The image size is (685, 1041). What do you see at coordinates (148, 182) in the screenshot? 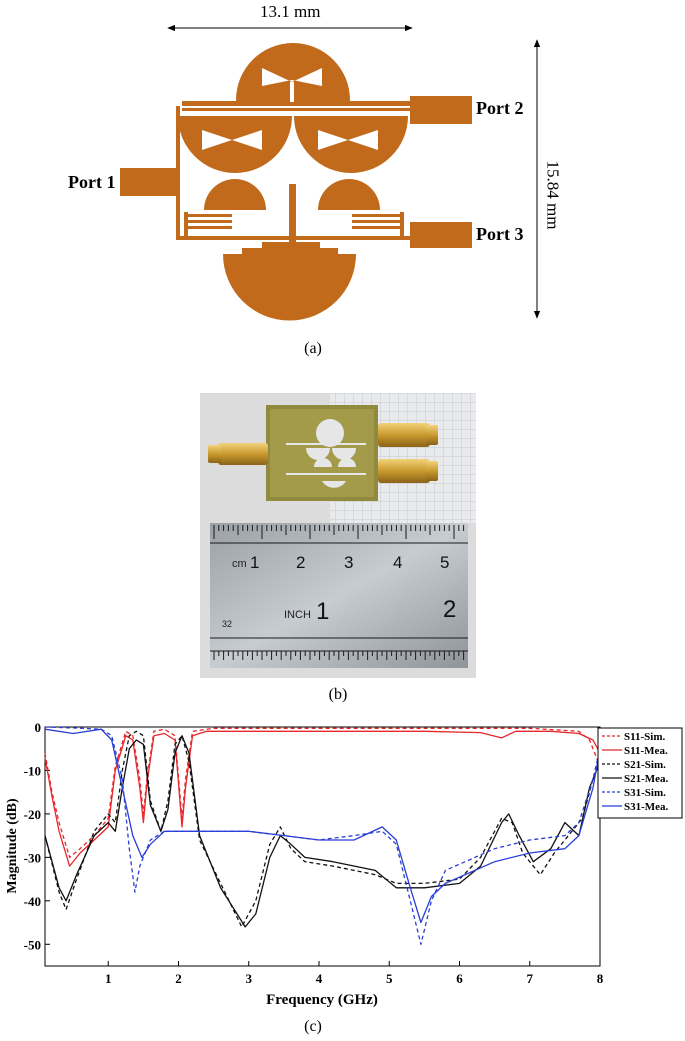
I see `port1-pad` at bounding box center [148, 182].